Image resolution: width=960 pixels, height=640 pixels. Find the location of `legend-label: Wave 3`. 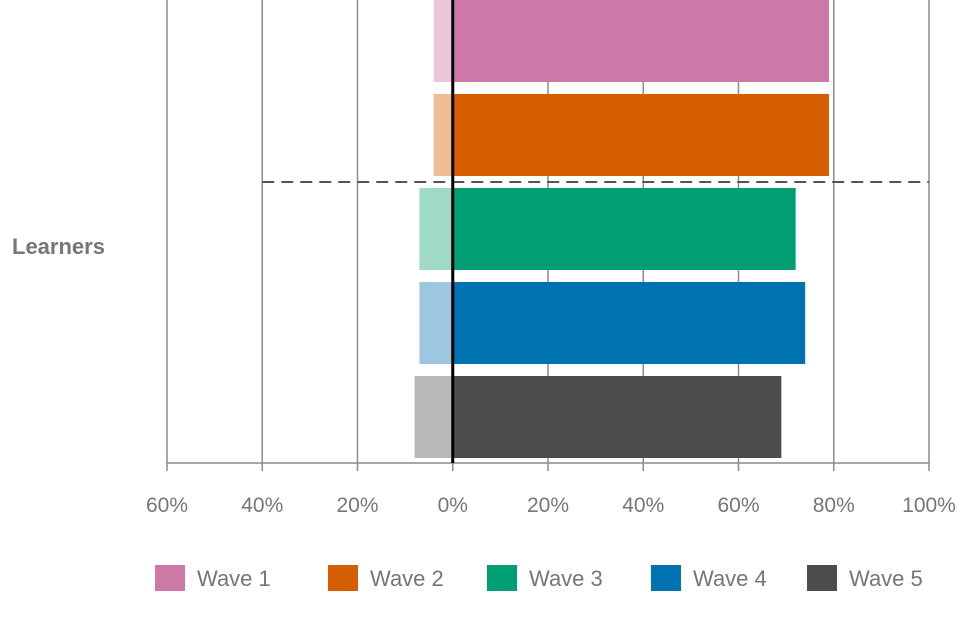

legend-label: Wave 3 is located at coordinates (566, 578).